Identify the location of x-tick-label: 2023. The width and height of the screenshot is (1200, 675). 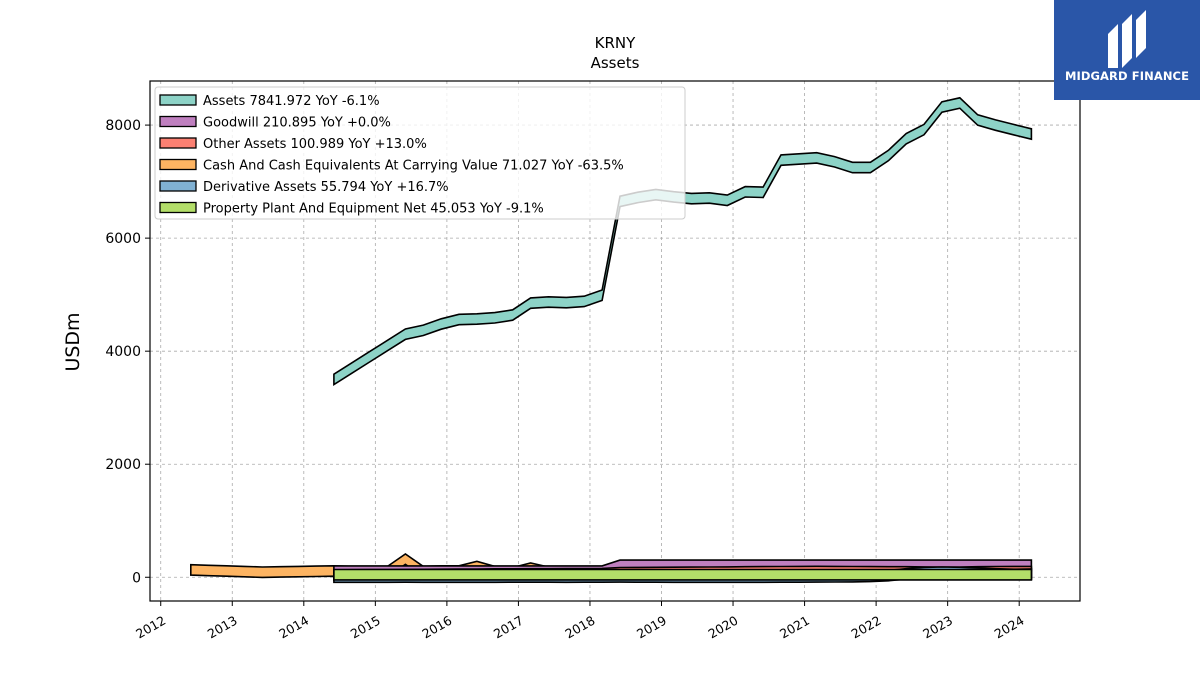
(937, 627).